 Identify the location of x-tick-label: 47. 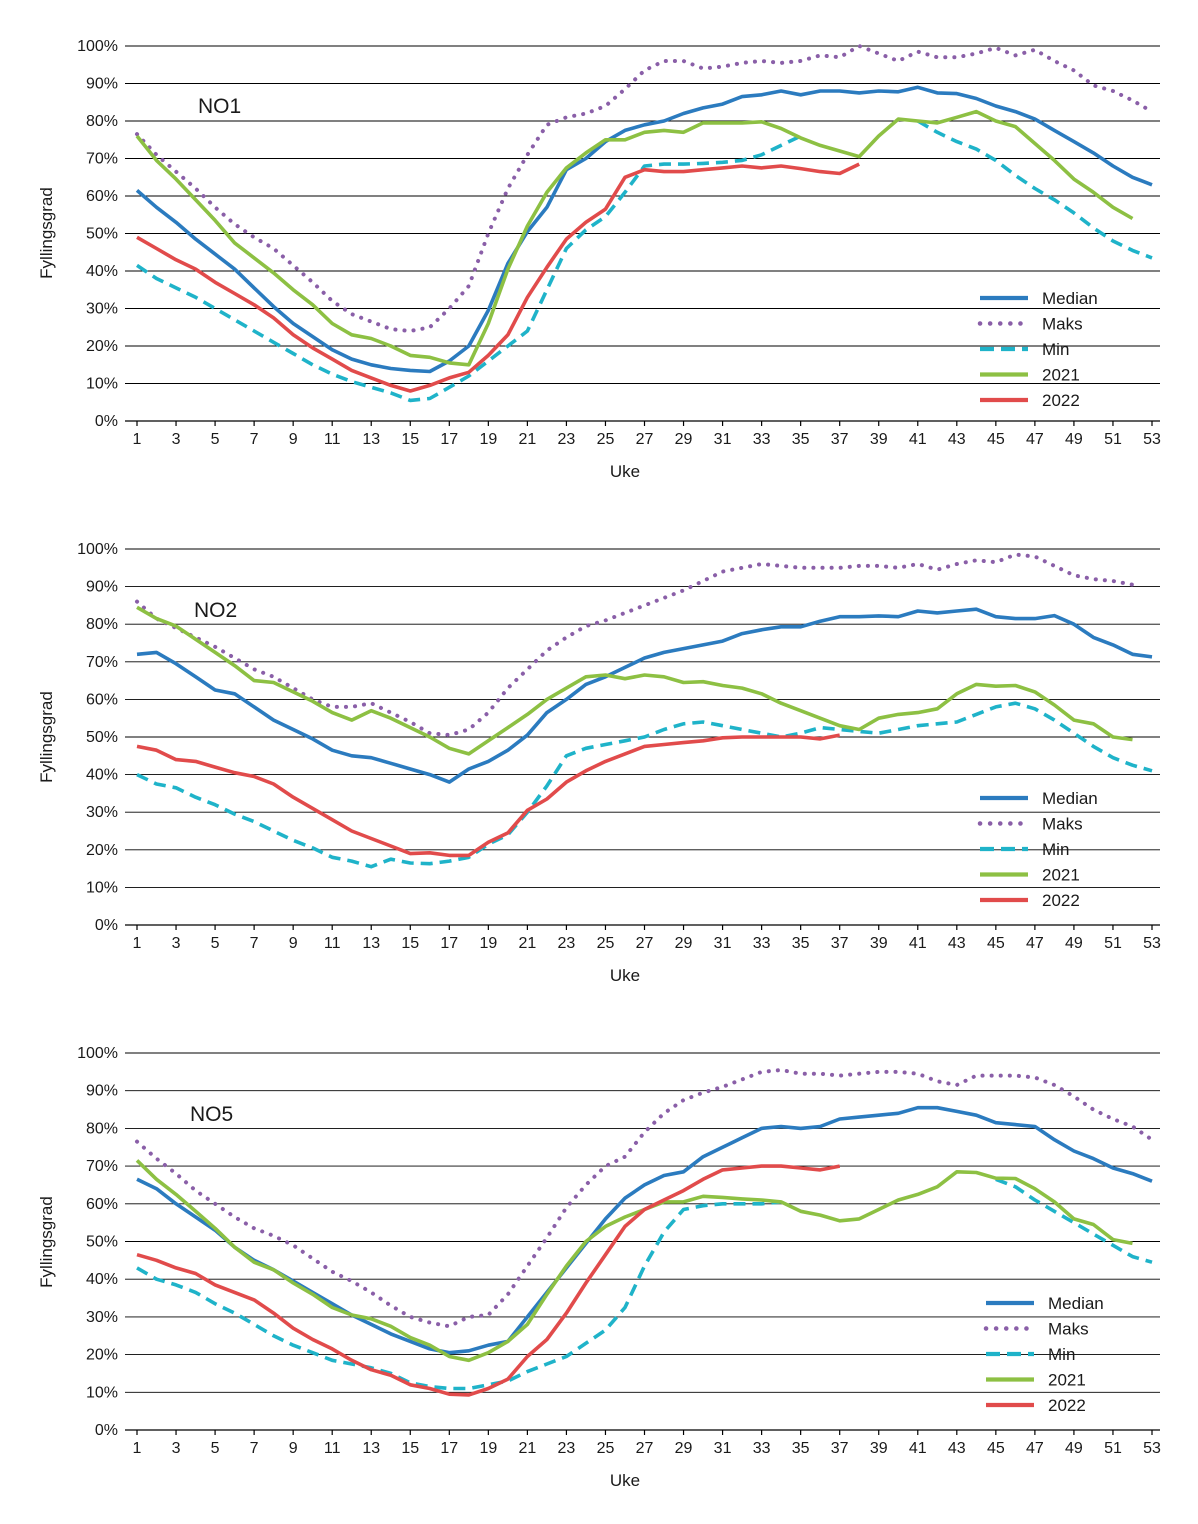
(1035, 943).